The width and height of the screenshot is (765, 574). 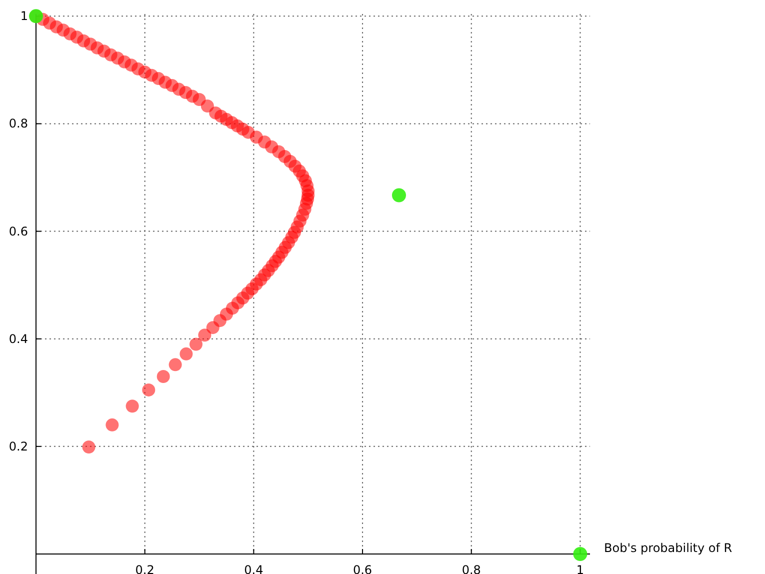 I want to click on y-tick-label: 0.6, so click(x=18, y=231).